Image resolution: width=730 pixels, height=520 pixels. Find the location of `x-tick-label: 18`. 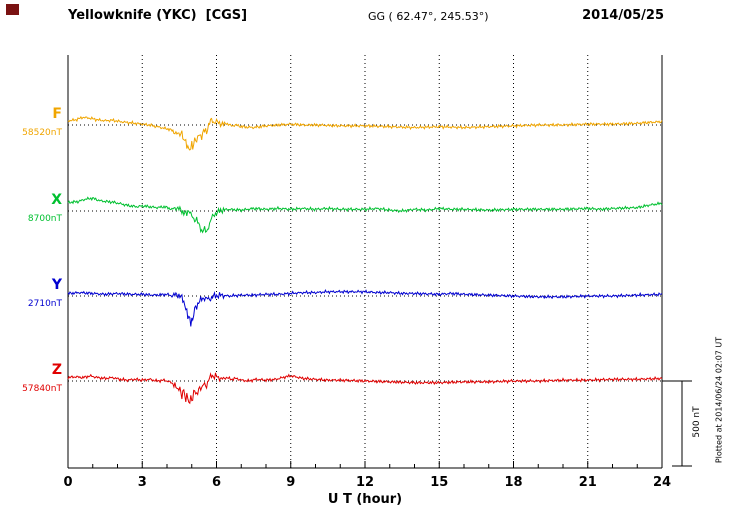

x-tick-label: 18 is located at coordinates (513, 482).